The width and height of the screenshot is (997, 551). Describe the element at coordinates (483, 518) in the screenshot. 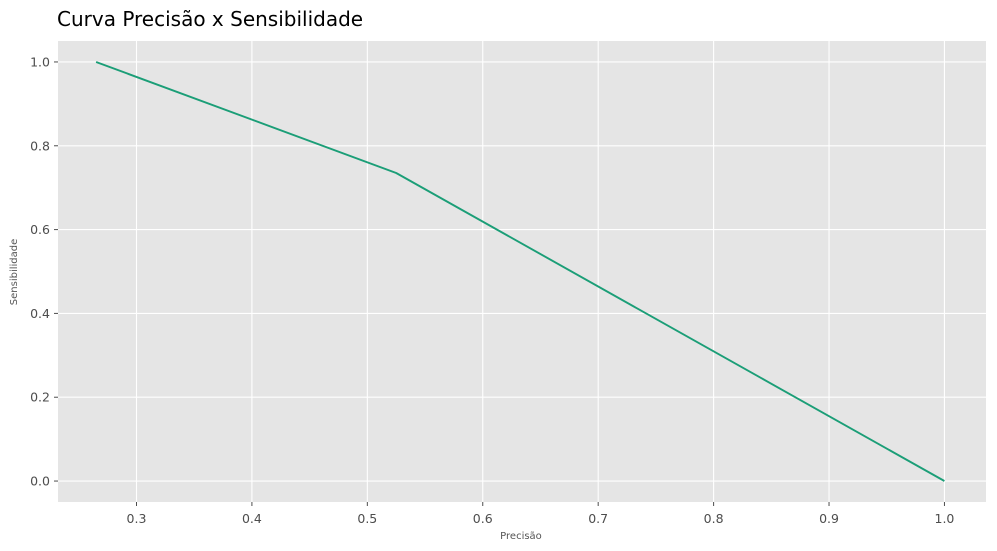

I see `x-tick-label: 0.6` at that location.